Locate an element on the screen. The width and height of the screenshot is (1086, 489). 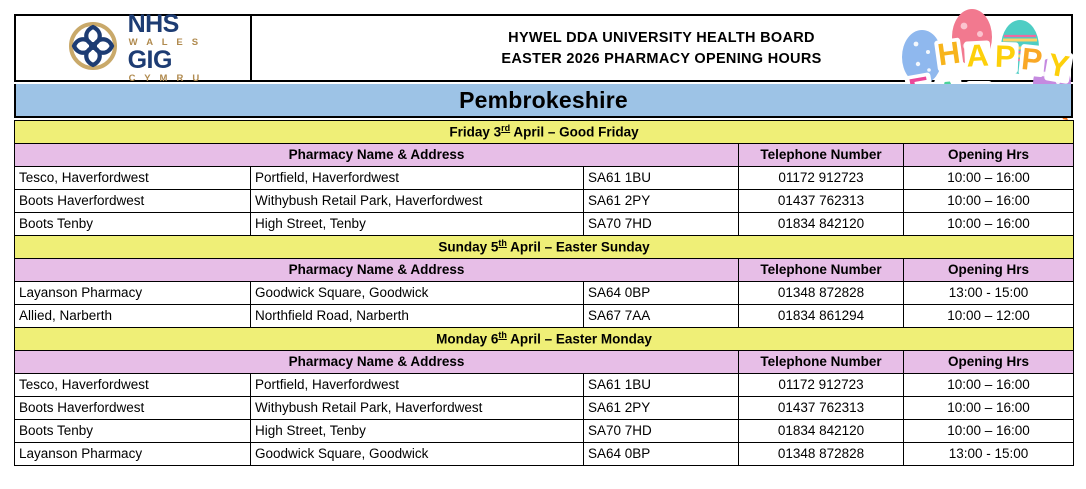
day-header-label: Monday 6th April – Easter Monday is located at coordinates (544, 339).